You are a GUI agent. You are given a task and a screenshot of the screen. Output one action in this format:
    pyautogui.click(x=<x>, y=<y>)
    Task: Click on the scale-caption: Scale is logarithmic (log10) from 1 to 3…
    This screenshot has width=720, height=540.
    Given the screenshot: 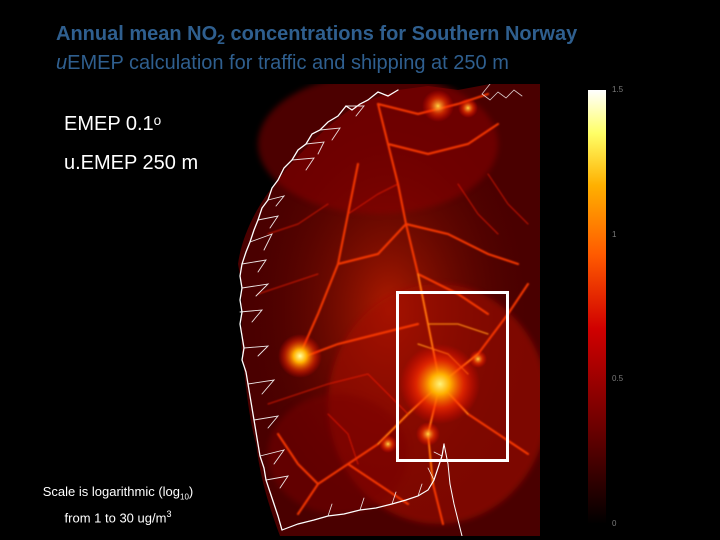 What is the action you would take?
    pyautogui.click(x=118, y=505)
    